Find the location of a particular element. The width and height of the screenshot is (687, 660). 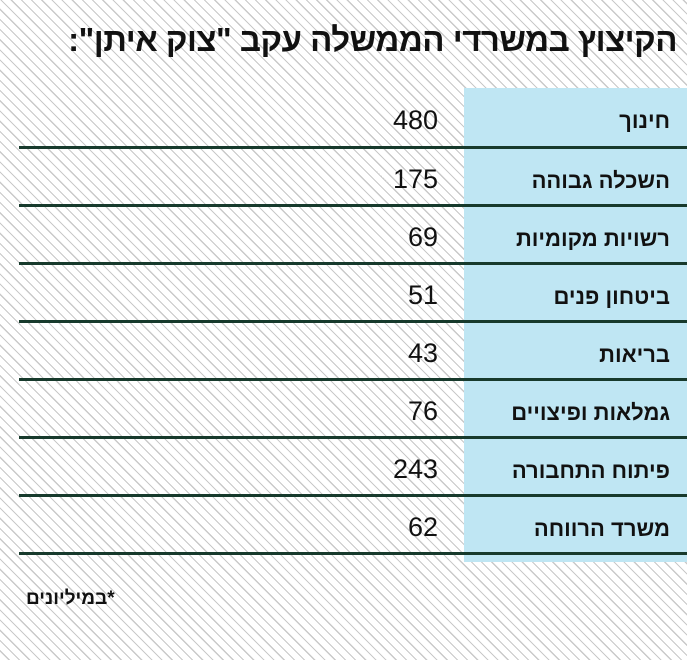

row-label: גמלאות ופיצויים is located at coordinates (590, 412).